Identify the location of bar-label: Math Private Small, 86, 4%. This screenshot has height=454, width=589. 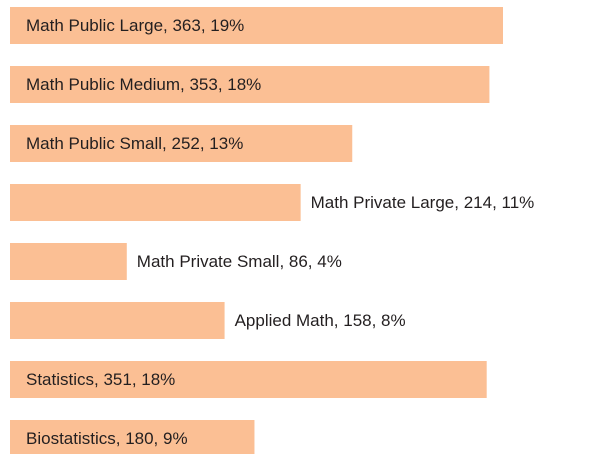
(239, 261).